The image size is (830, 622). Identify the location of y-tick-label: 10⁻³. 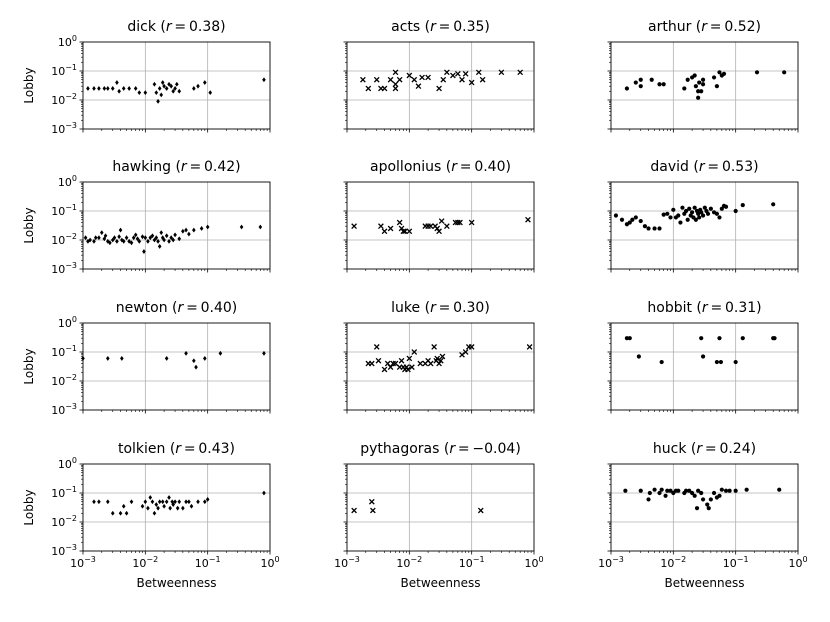
(64, 128).